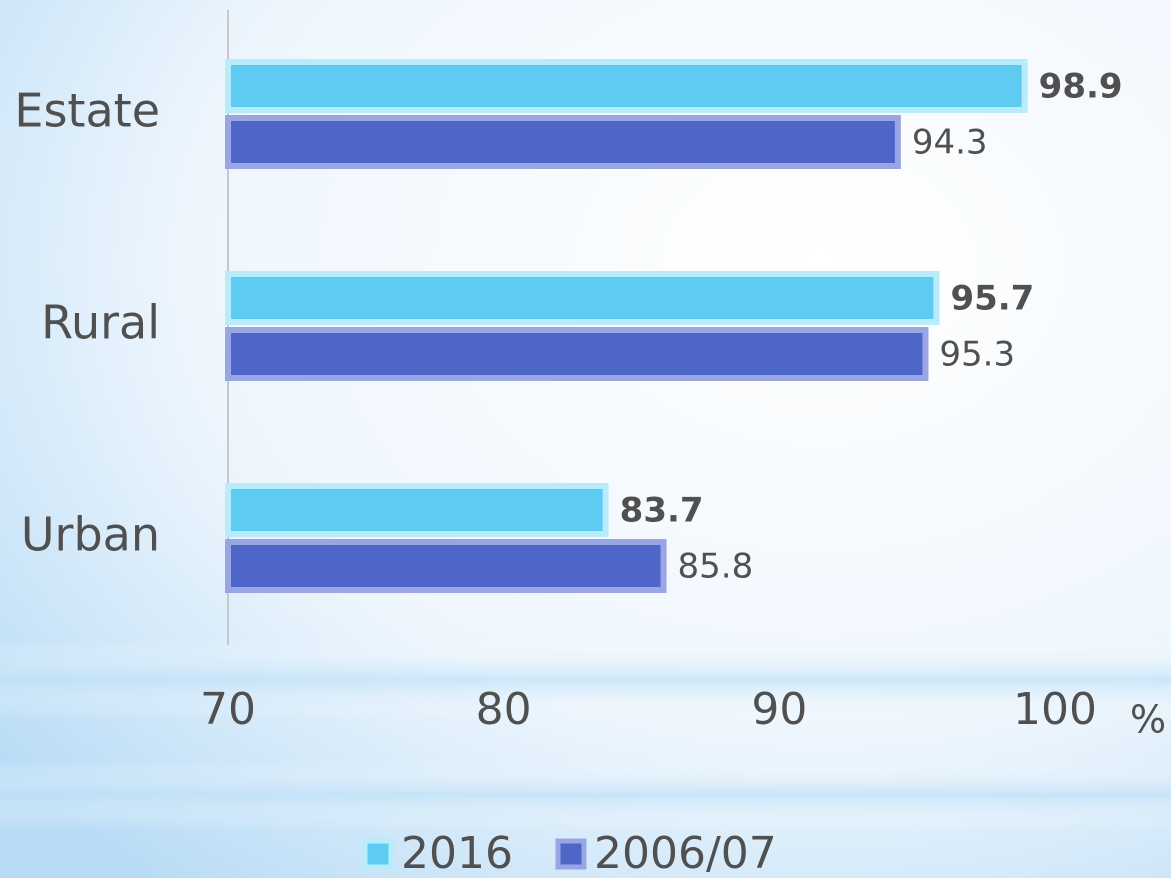  Describe the element at coordinates (90, 535) in the screenshot. I see `y-tick-label: Urban` at that location.